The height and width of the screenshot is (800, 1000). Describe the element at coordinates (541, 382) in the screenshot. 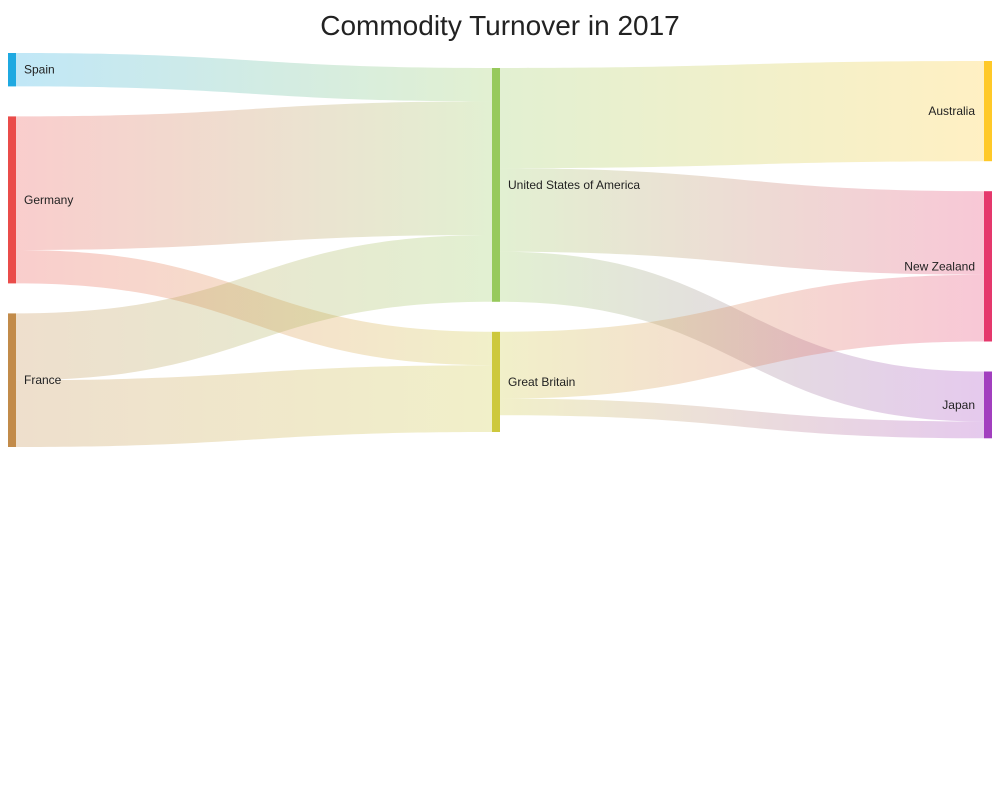

I see `node-label-gb: Great Britain` at that location.